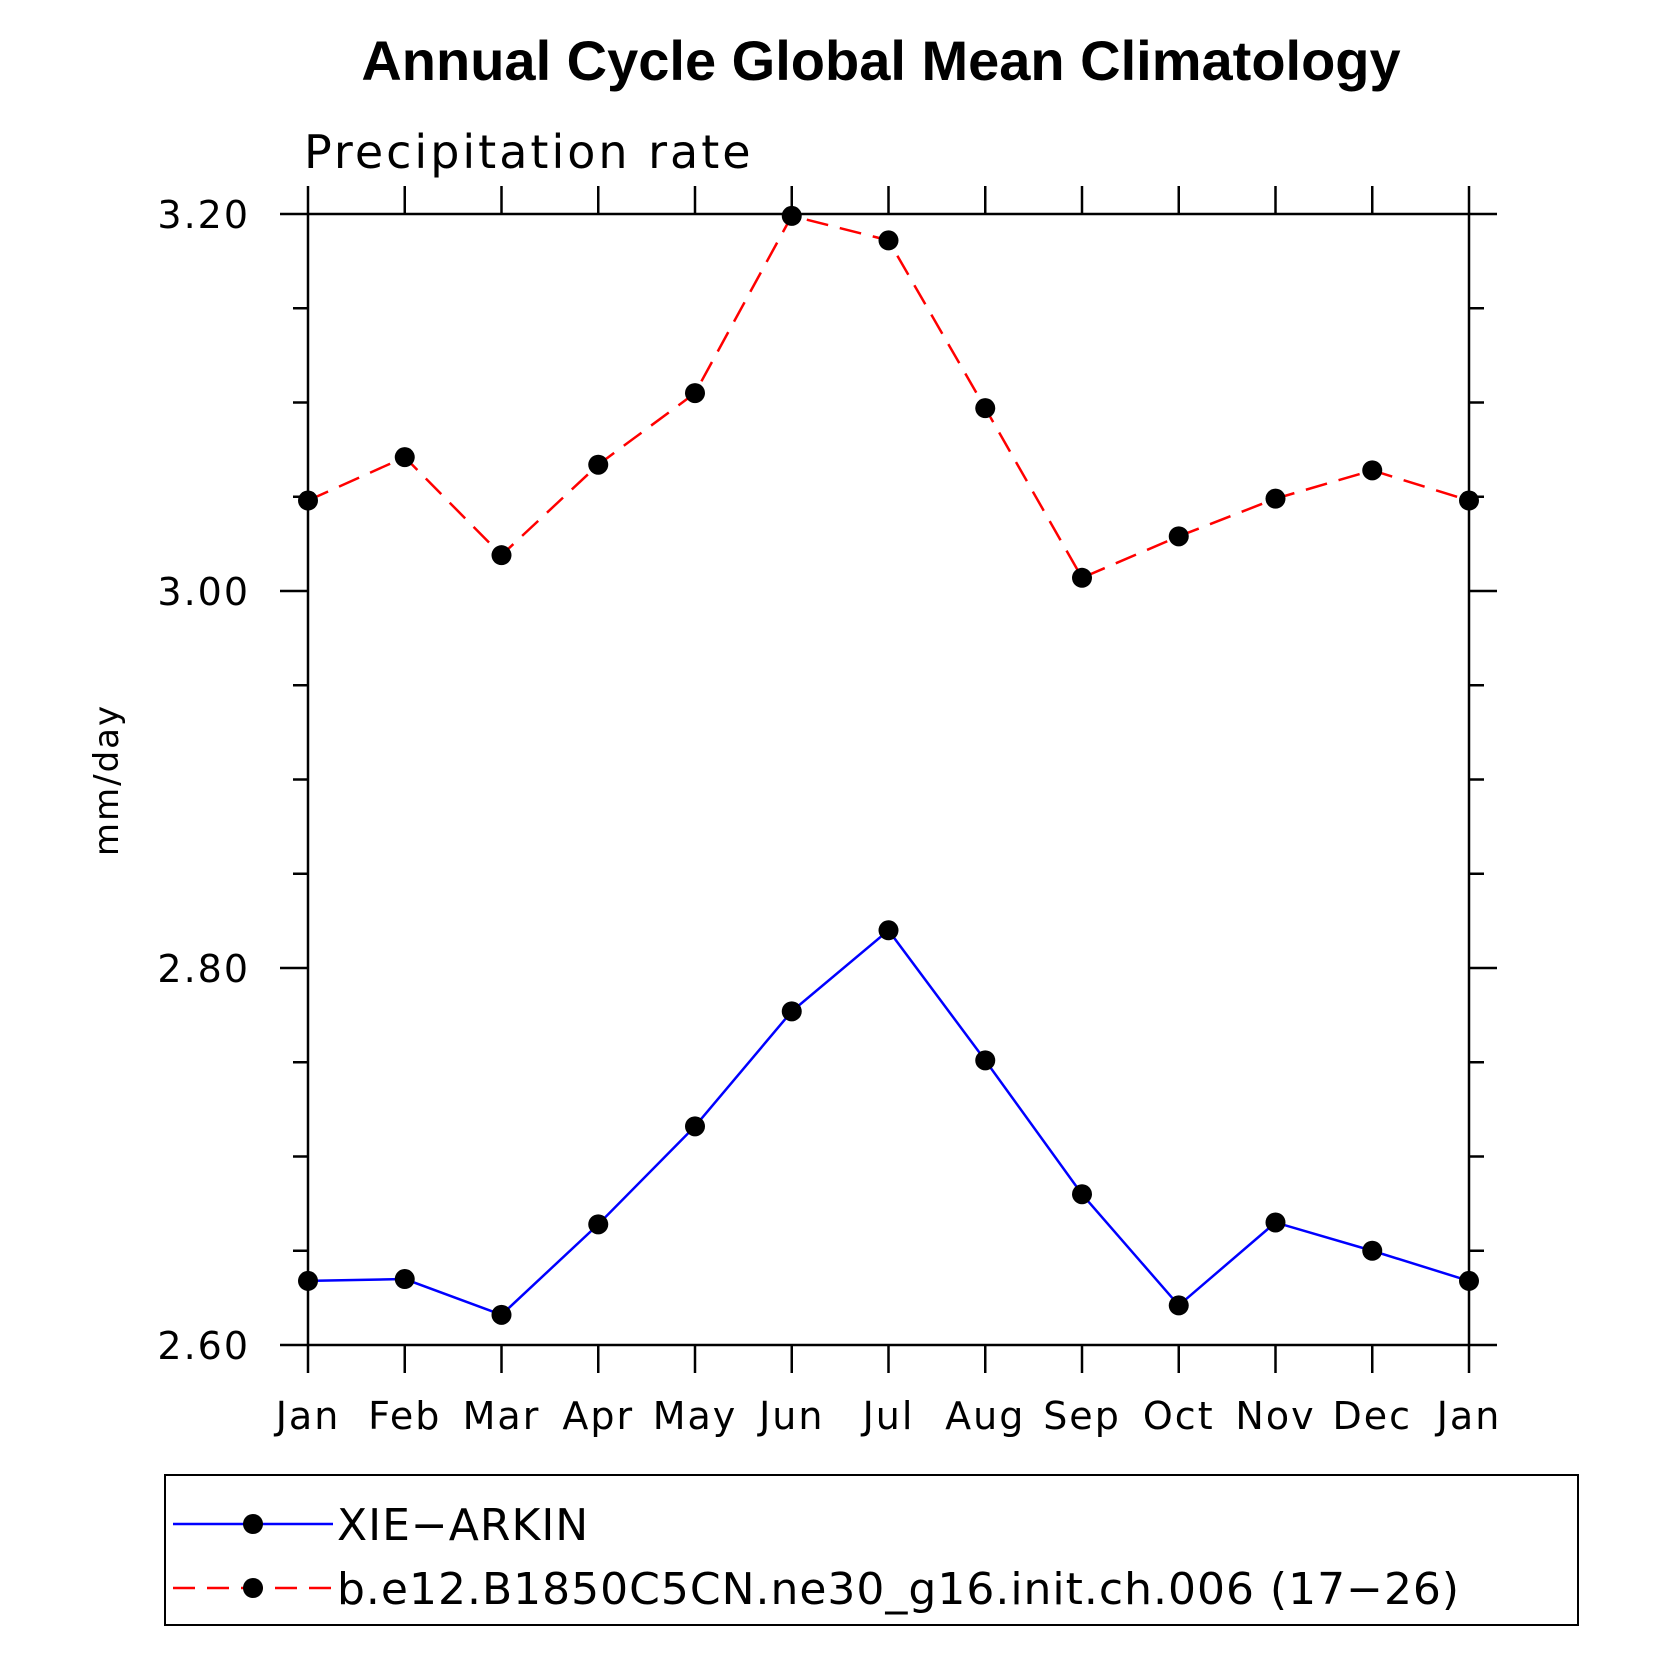 The width and height of the screenshot is (1663, 1663). I want to click on x-tick-label: Aug, so click(985, 1416).